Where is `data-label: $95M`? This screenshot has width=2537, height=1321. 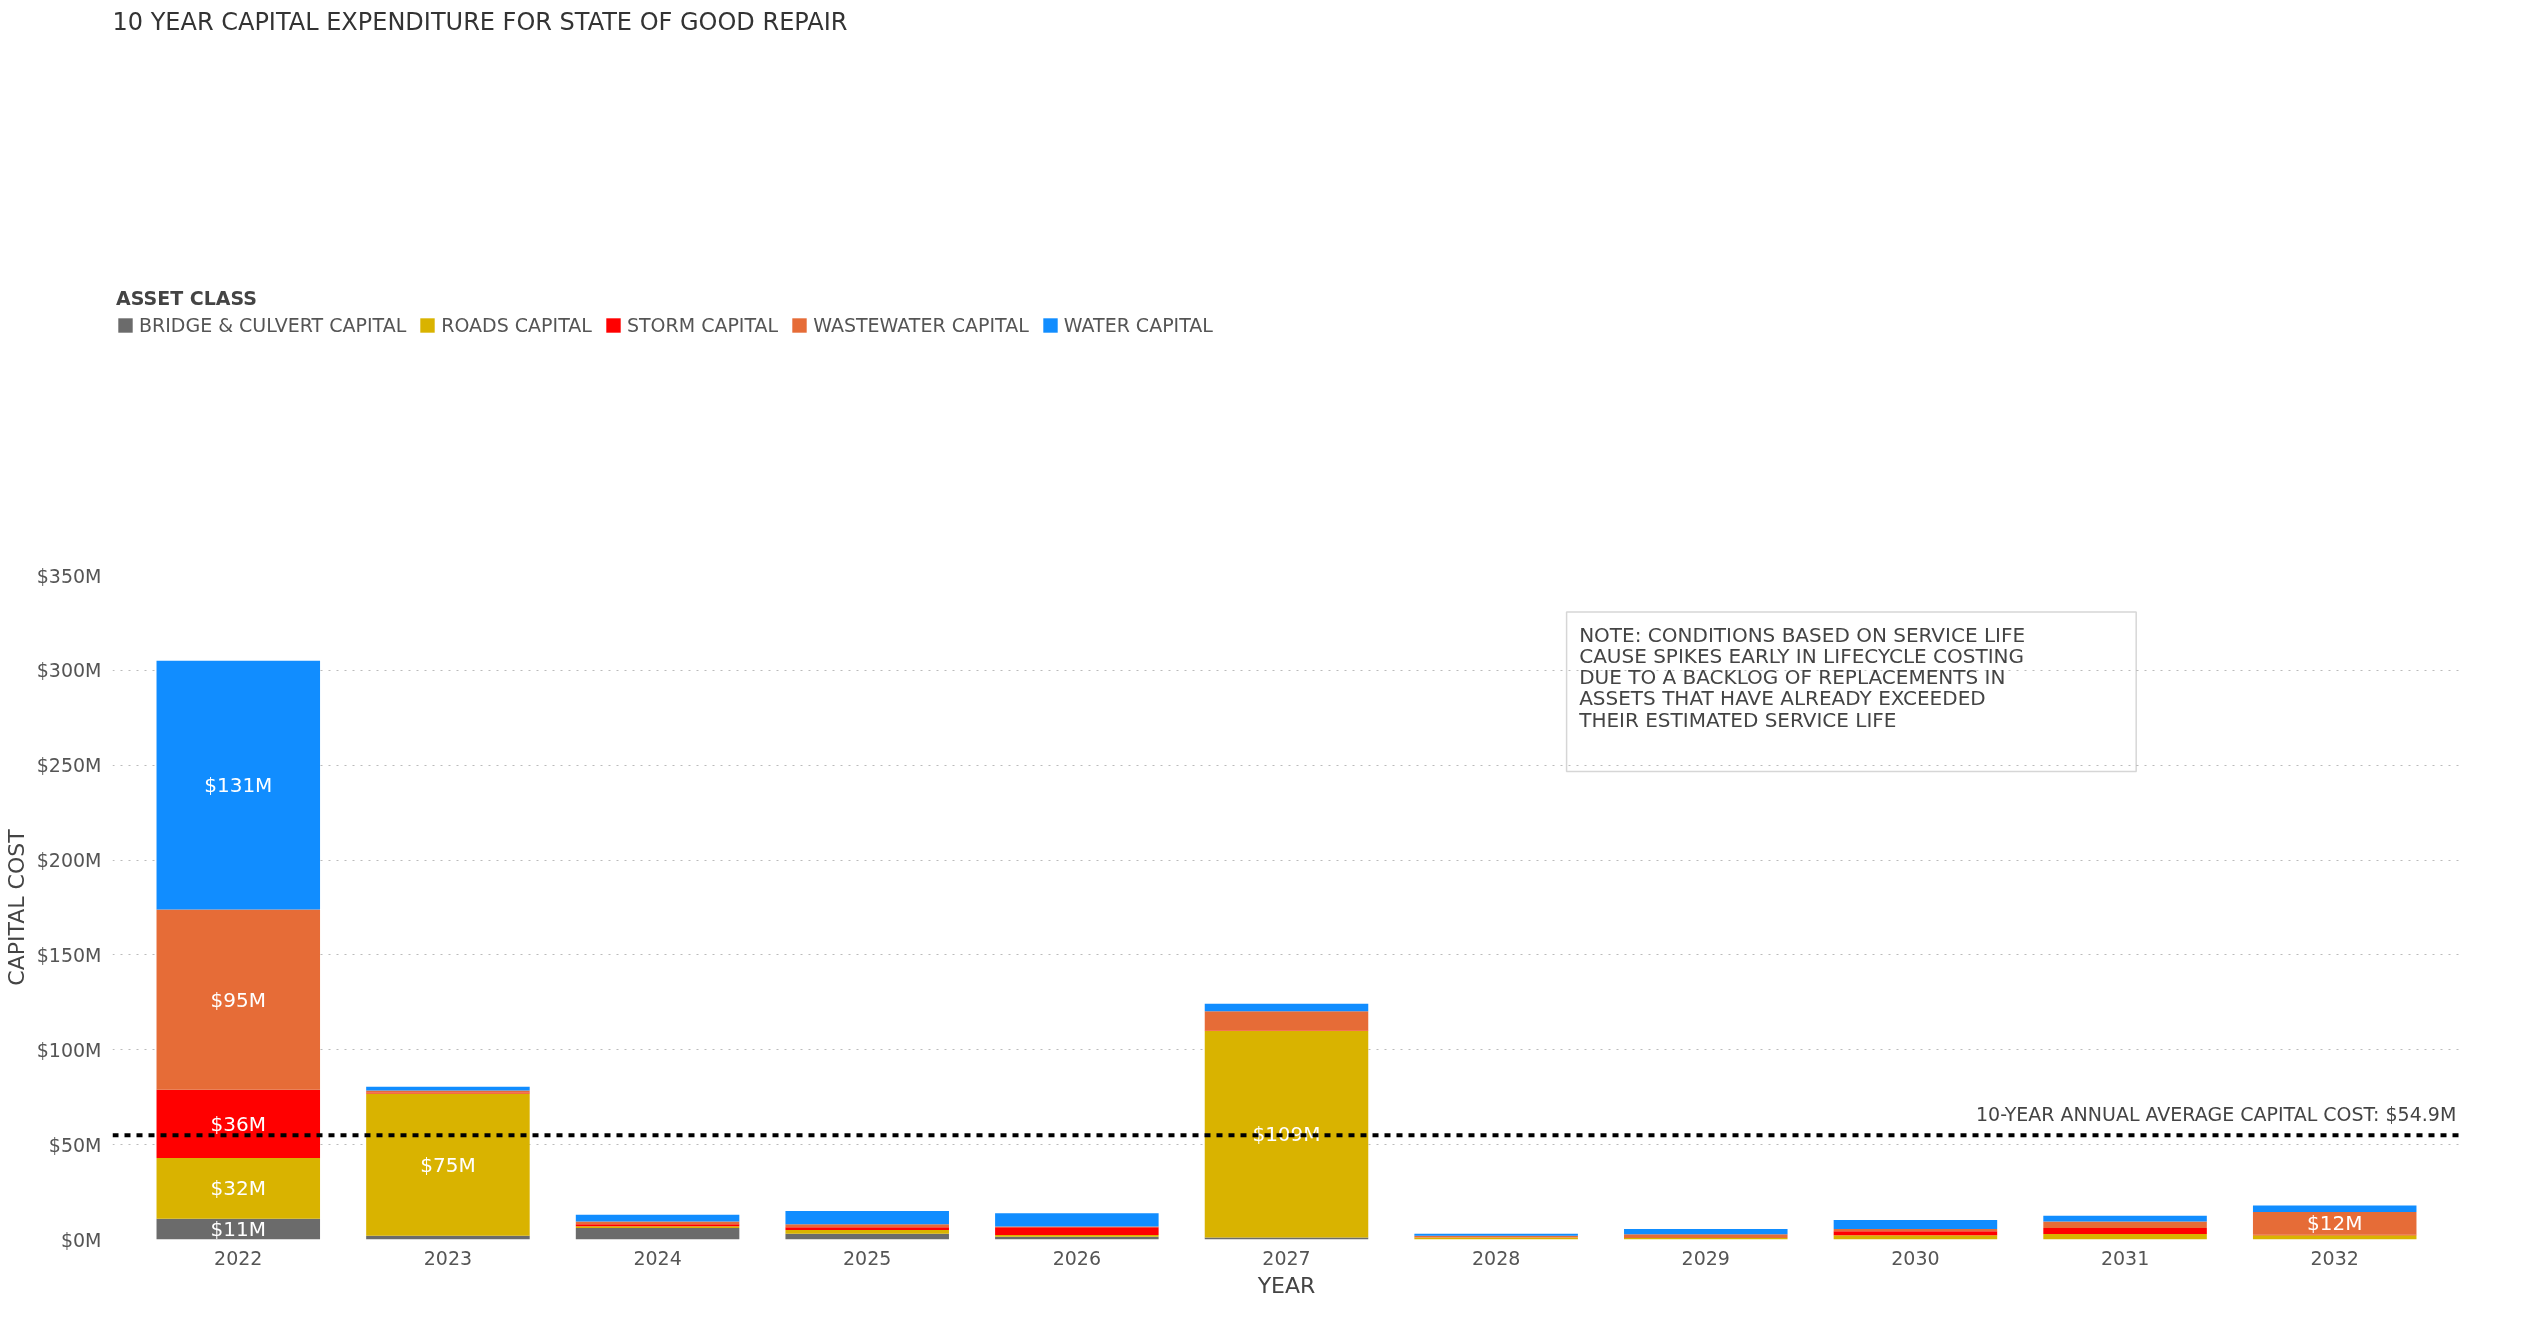 data-label: $95M is located at coordinates (238, 999).